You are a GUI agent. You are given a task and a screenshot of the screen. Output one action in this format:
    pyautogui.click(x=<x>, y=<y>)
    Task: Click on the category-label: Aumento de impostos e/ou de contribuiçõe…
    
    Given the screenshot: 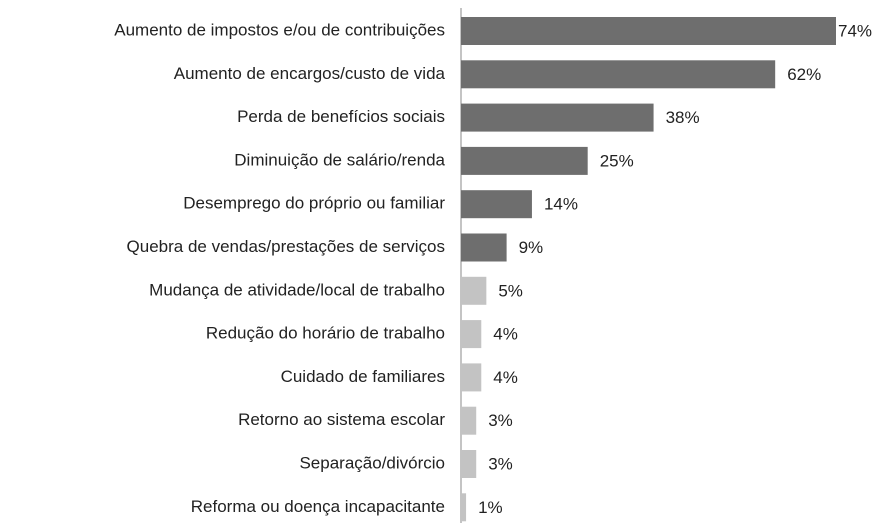 What is the action you would take?
    pyautogui.click(x=279, y=29)
    